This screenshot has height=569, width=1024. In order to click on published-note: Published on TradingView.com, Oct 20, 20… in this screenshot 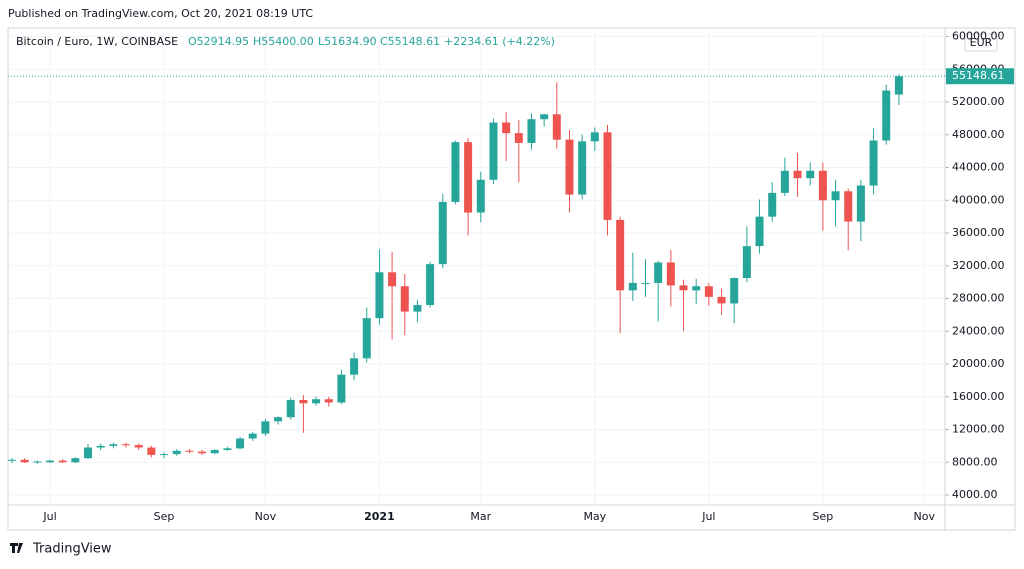, I will do `click(160, 13)`.